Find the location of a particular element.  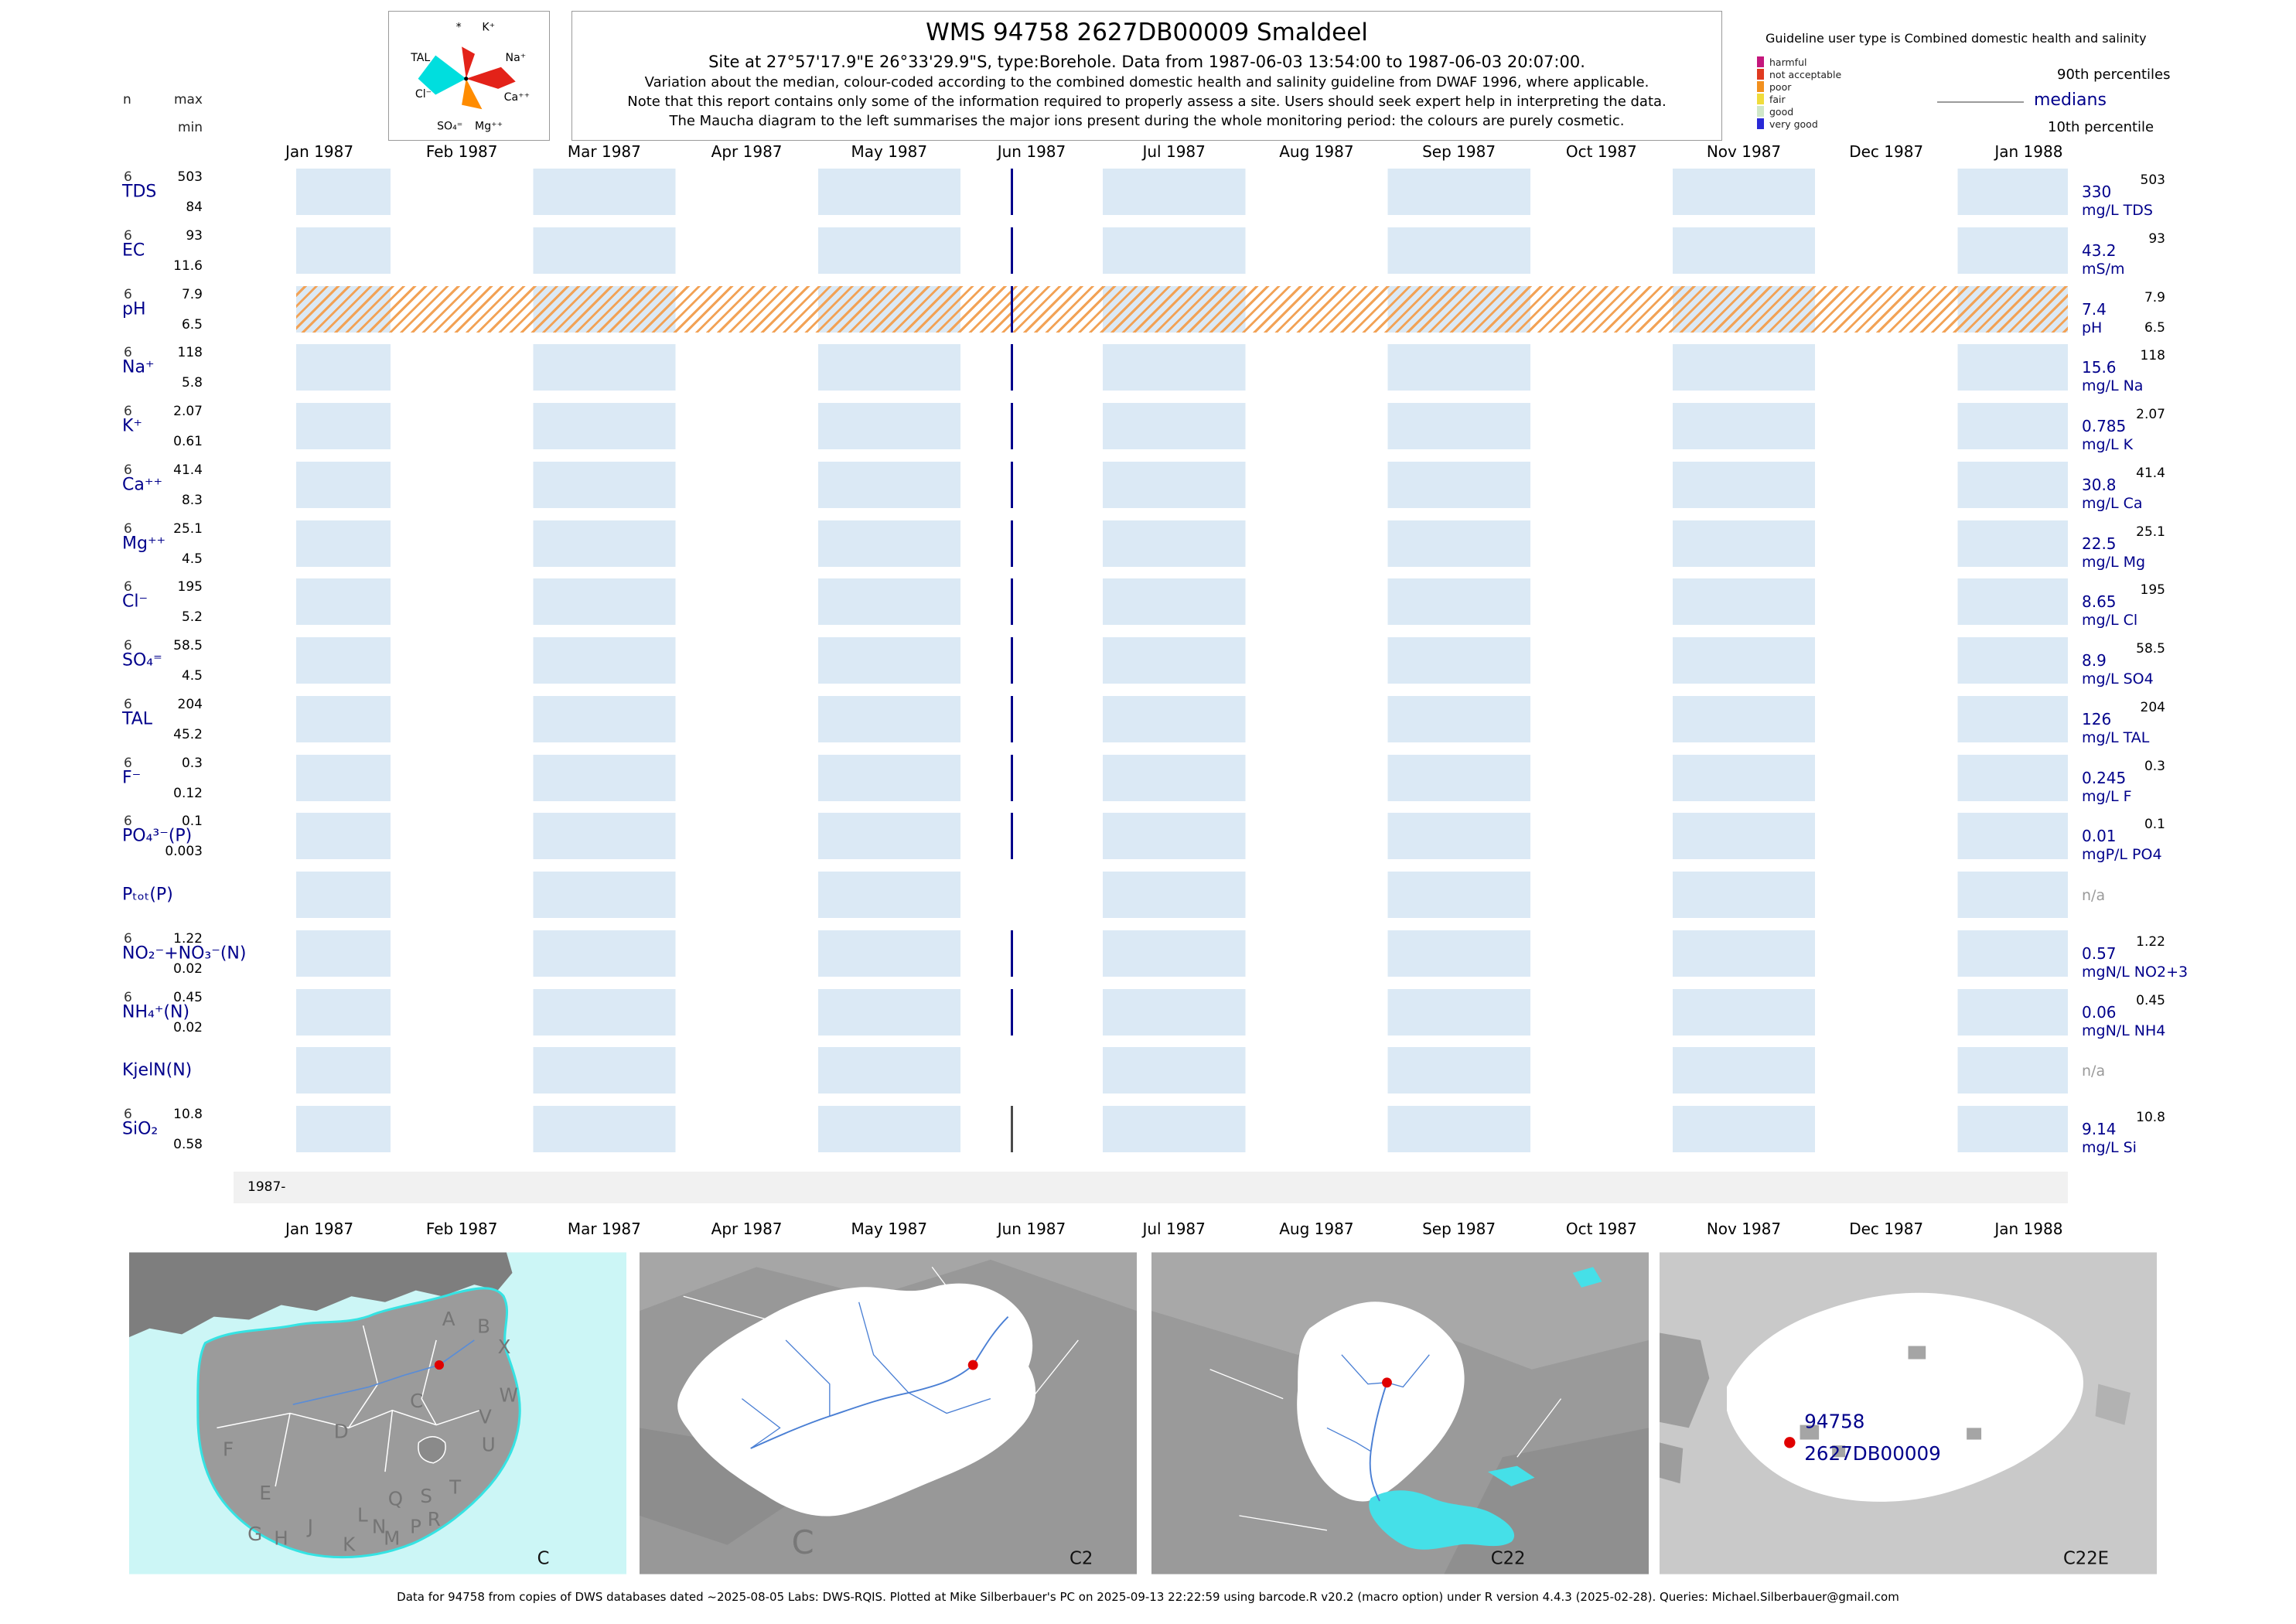

month-label: Dec 1987 is located at coordinates (1886, 151).